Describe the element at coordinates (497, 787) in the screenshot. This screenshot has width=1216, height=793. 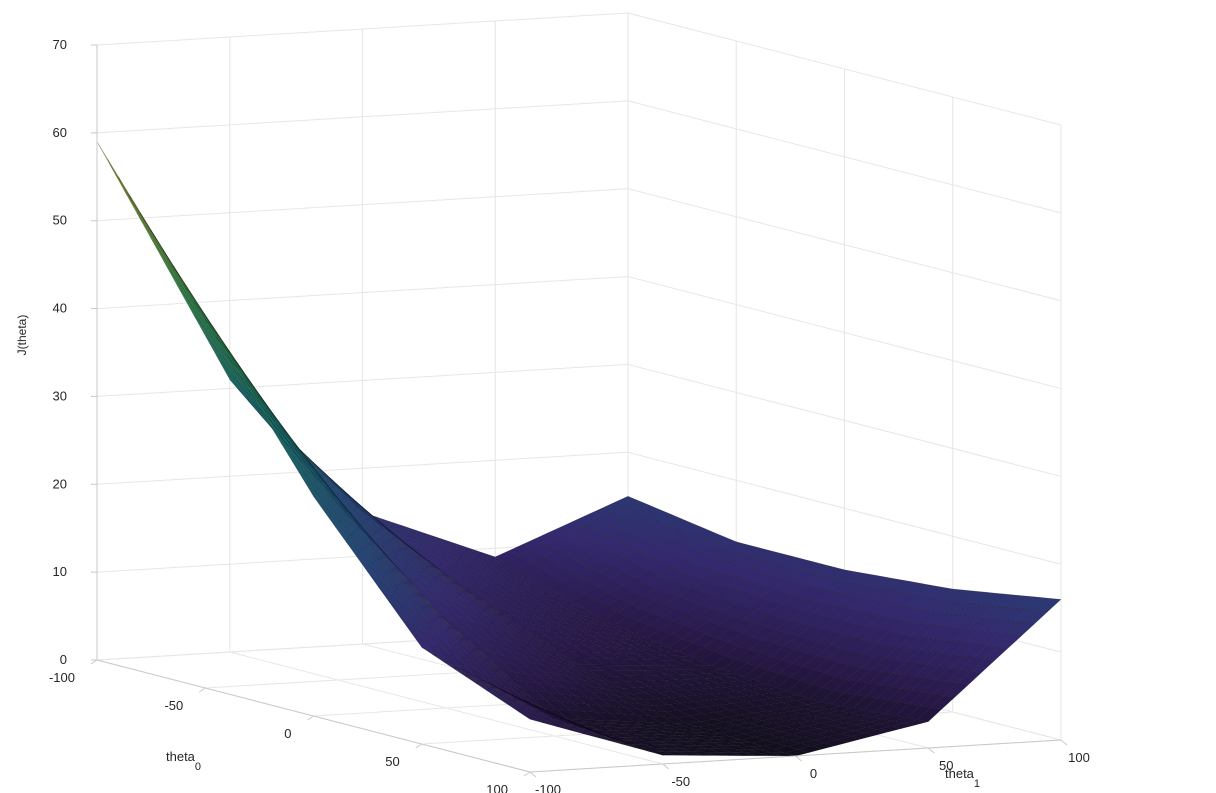
I see `x-tick-label: 100` at that location.